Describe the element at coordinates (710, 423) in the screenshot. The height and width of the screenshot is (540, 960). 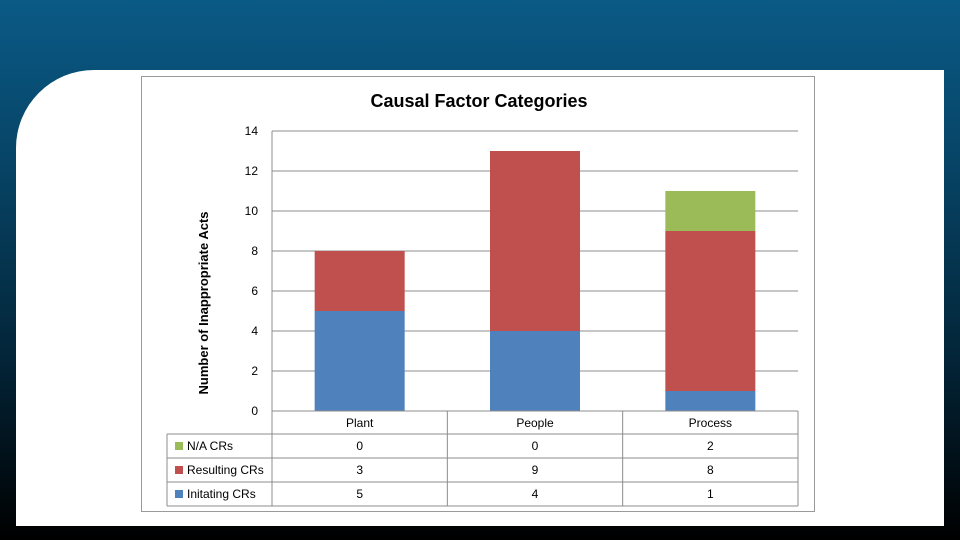
I see `x-category-label: Process` at that location.